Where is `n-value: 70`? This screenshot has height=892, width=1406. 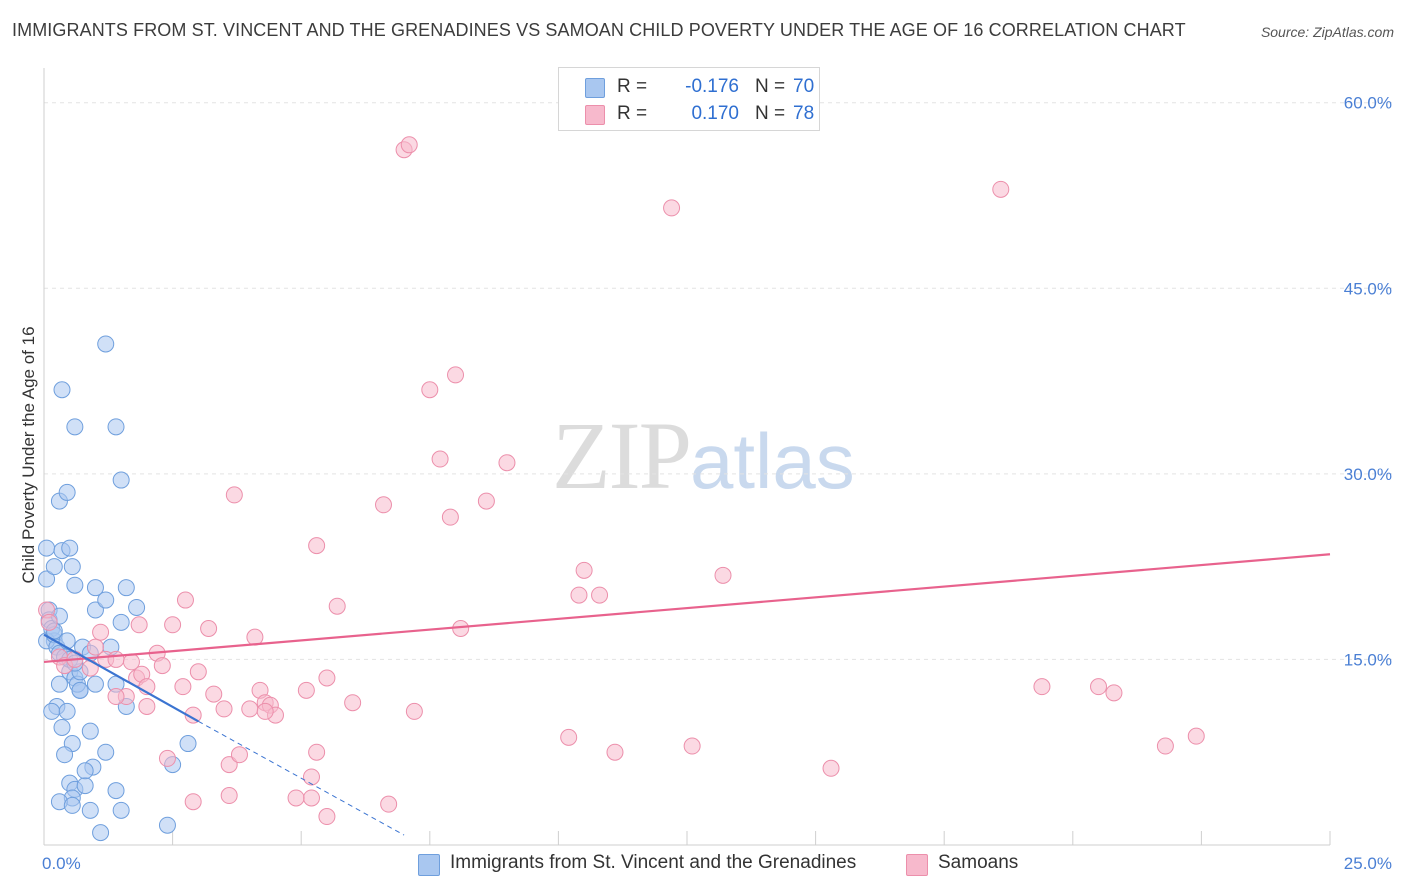
n-value: 70 is located at coordinates (804, 86).